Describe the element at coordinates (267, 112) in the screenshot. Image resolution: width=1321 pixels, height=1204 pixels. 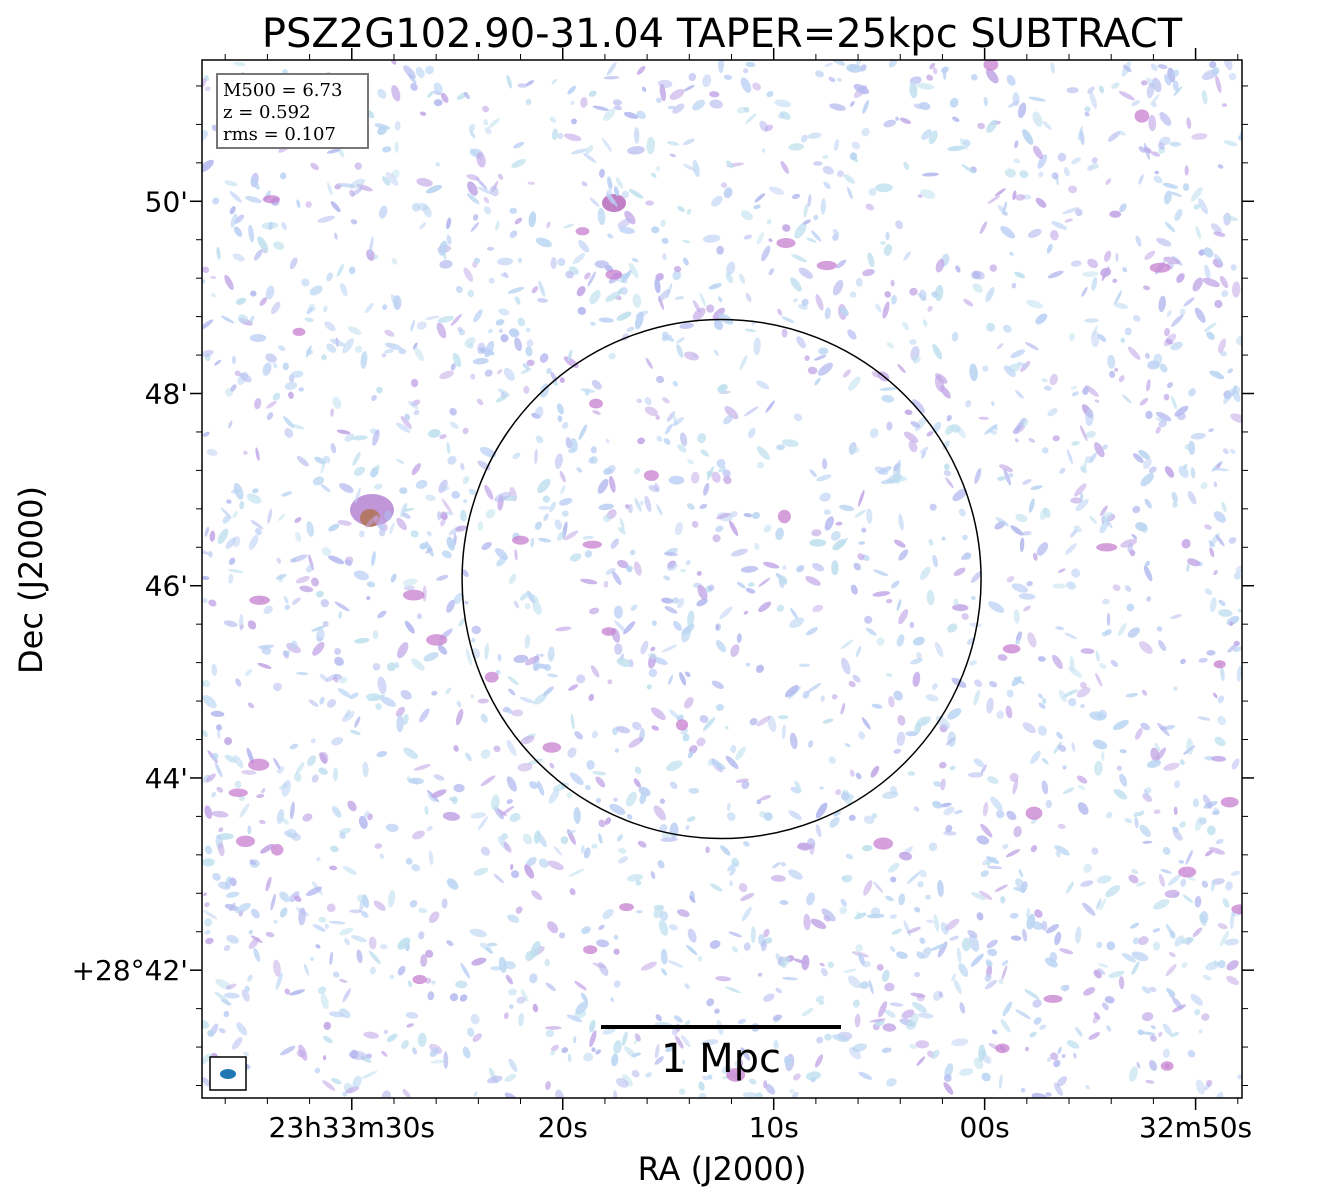
I see `info-text: z = 0.592` at that location.